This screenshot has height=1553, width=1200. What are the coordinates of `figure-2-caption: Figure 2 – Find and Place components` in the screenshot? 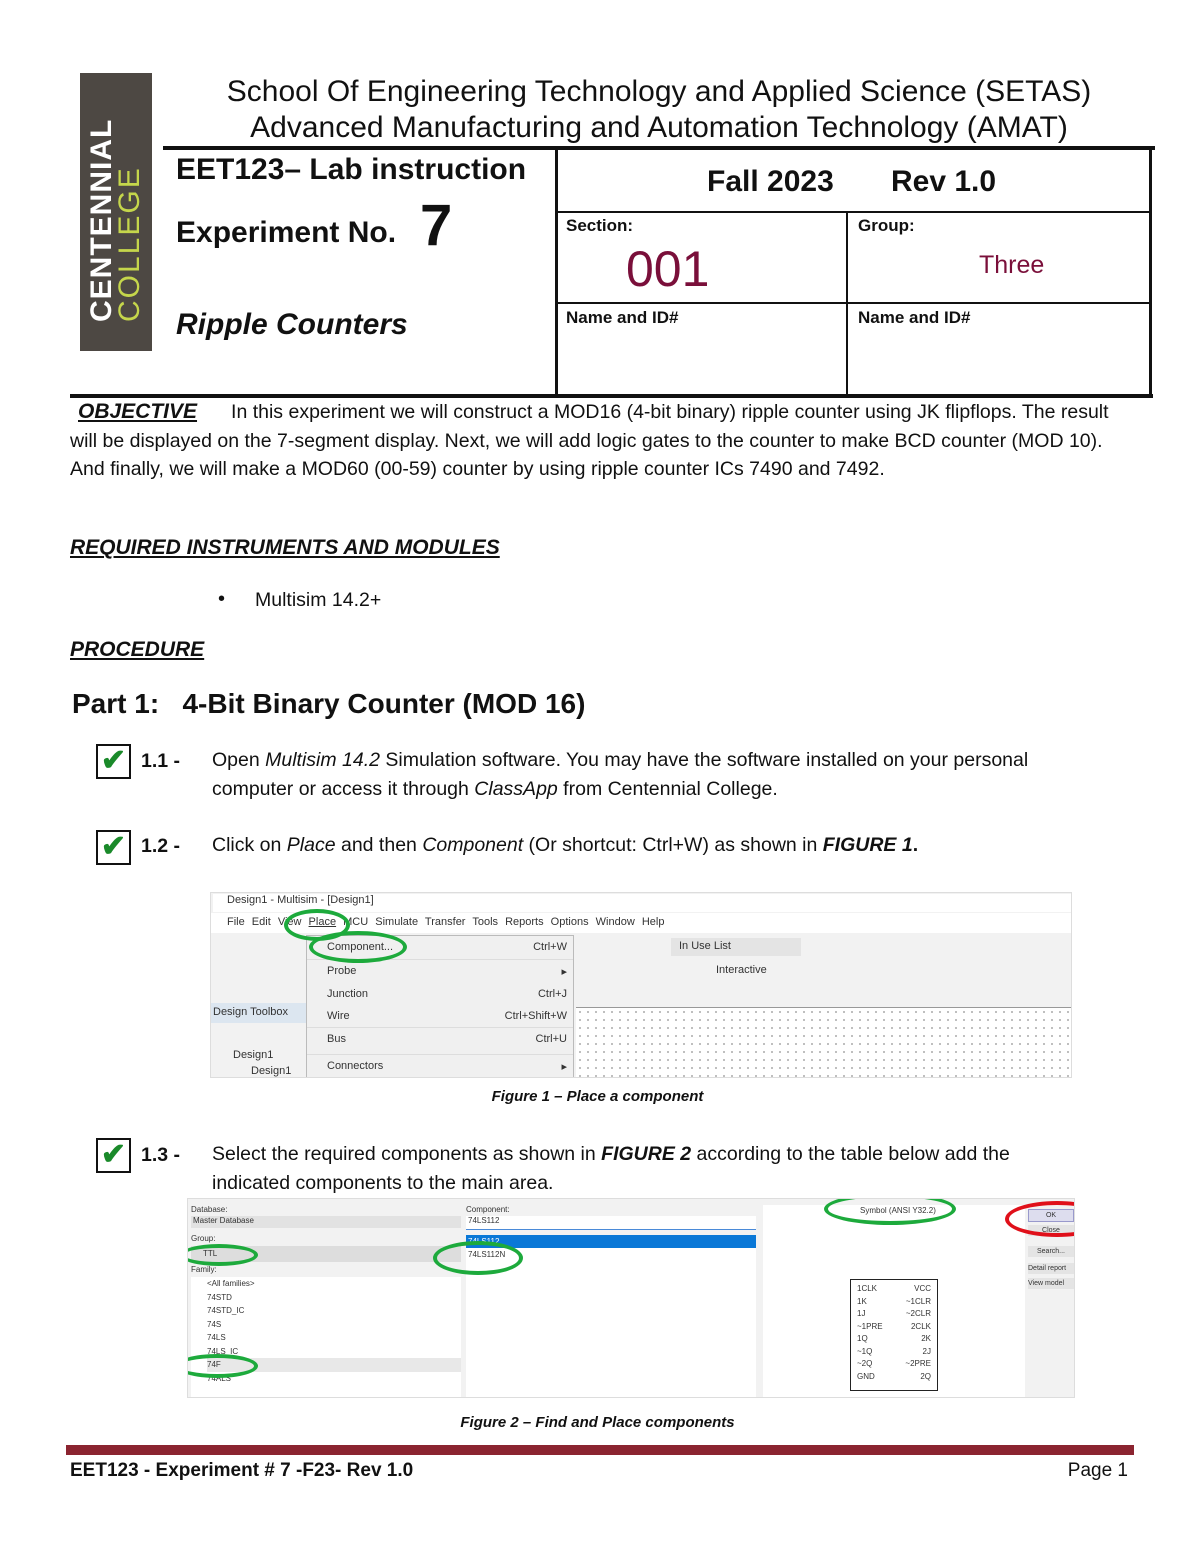 It's located at (597, 1422).